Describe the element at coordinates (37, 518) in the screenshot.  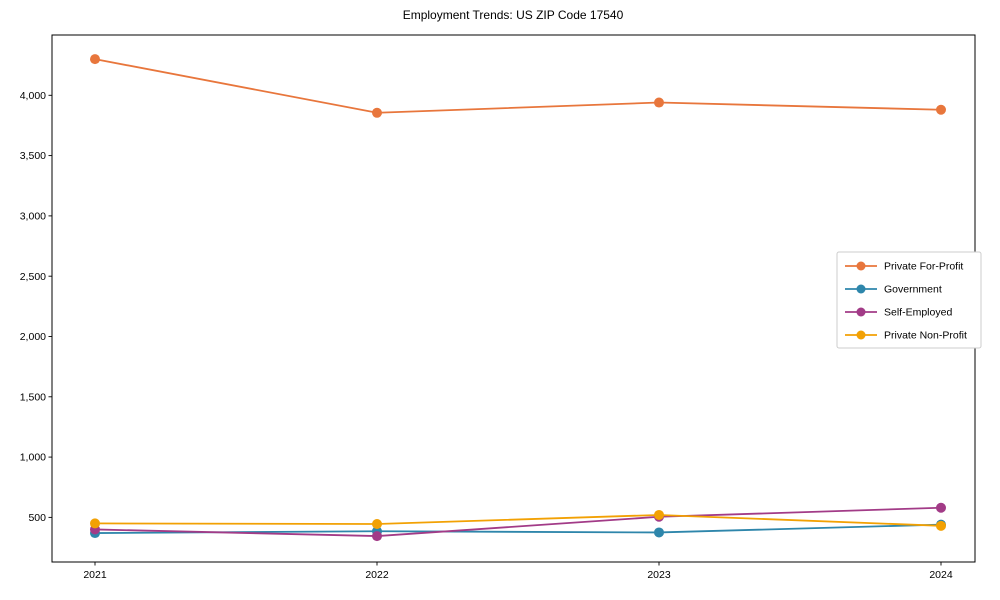
I see `y-axis-tick-label: 500` at that location.